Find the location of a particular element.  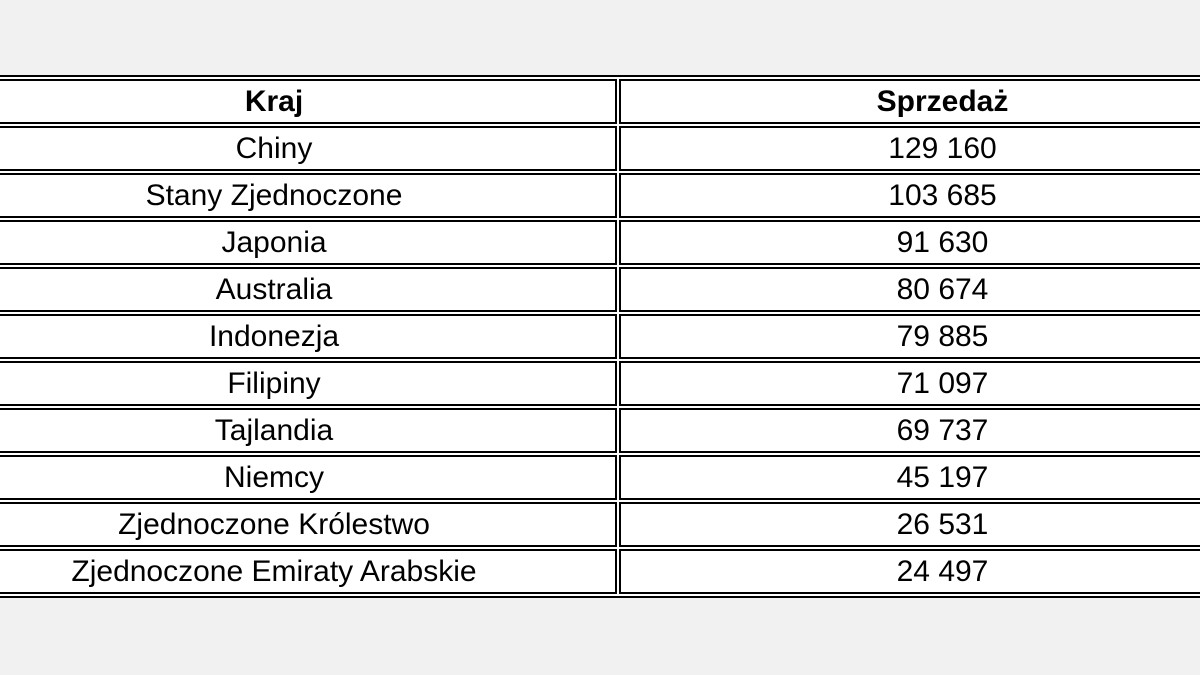

sales-cell: 26 531 is located at coordinates (909, 524).